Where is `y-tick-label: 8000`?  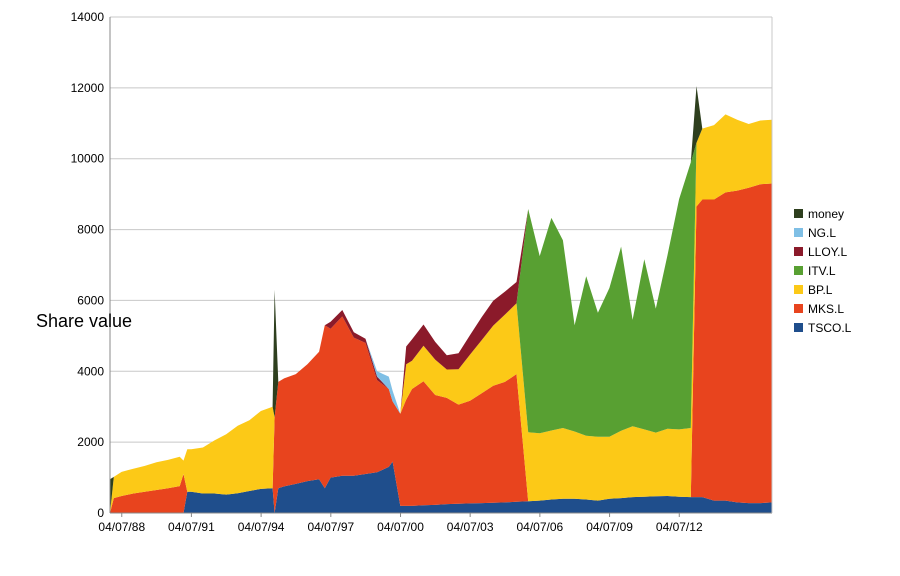
y-tick-label: 8000 is located at coordinates (90, 230).